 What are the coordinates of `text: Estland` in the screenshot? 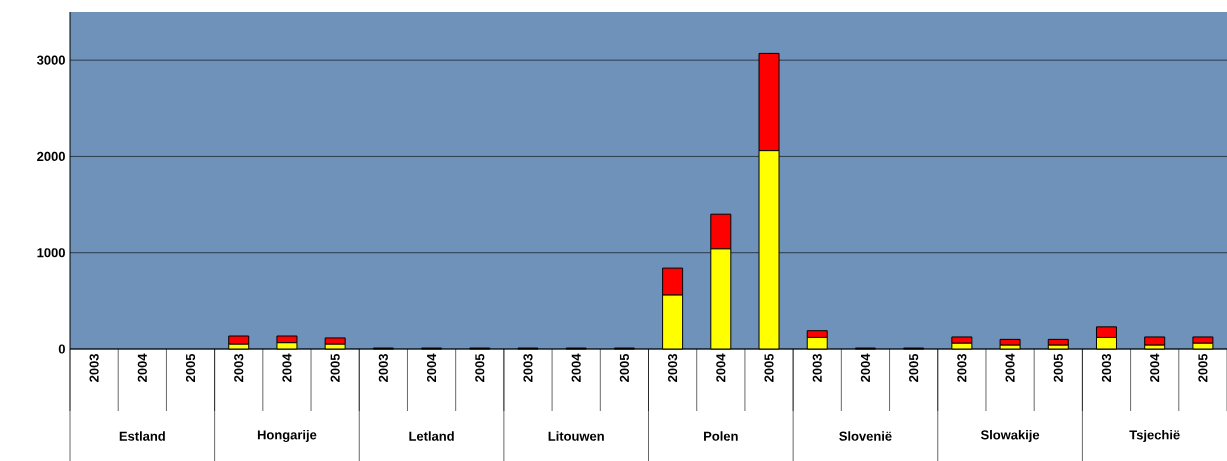 It's located at (142, 436).